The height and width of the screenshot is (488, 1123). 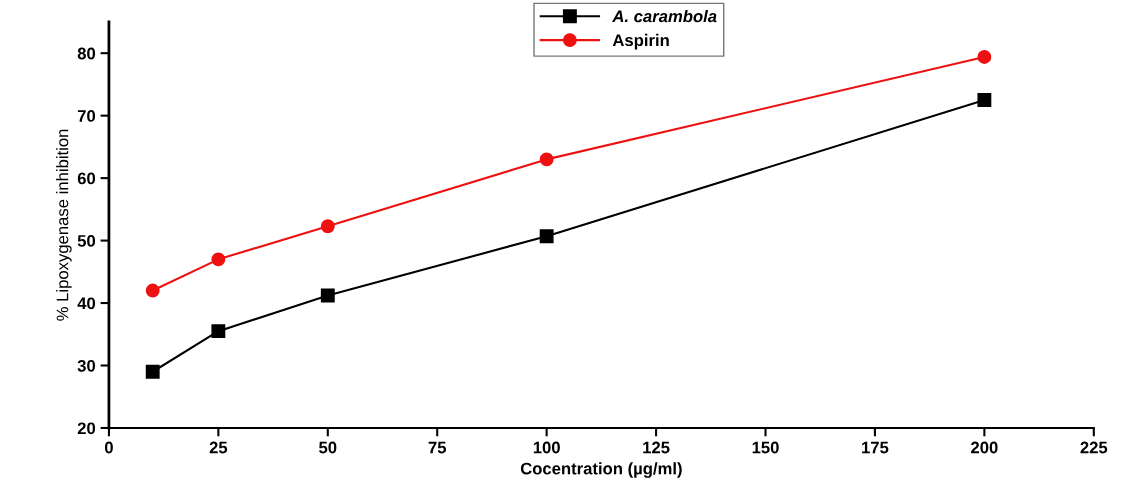 What do you see at coordinates (984, 447) in the screenshot?
I see `x-tick-label: 200` at bounding box center [984, 447].